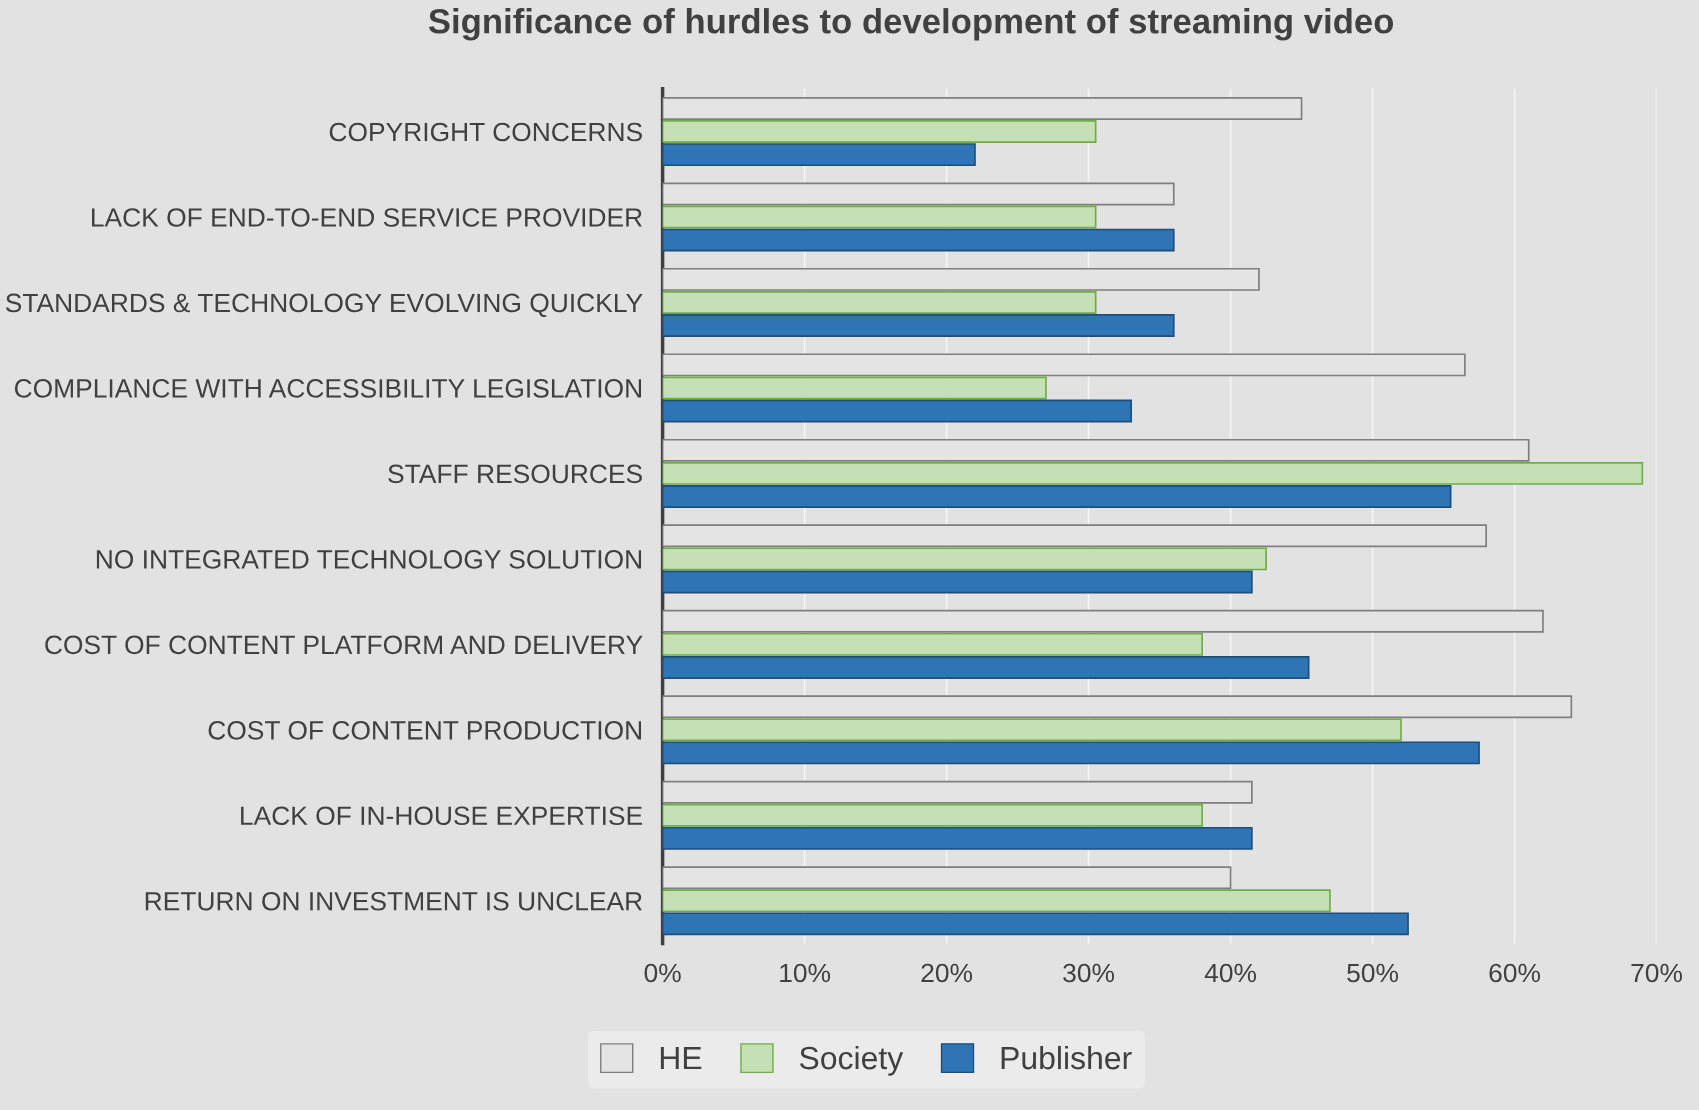  I want to click on chart-title: Significance of hurdles to development of streaming video, so click(911, 24).